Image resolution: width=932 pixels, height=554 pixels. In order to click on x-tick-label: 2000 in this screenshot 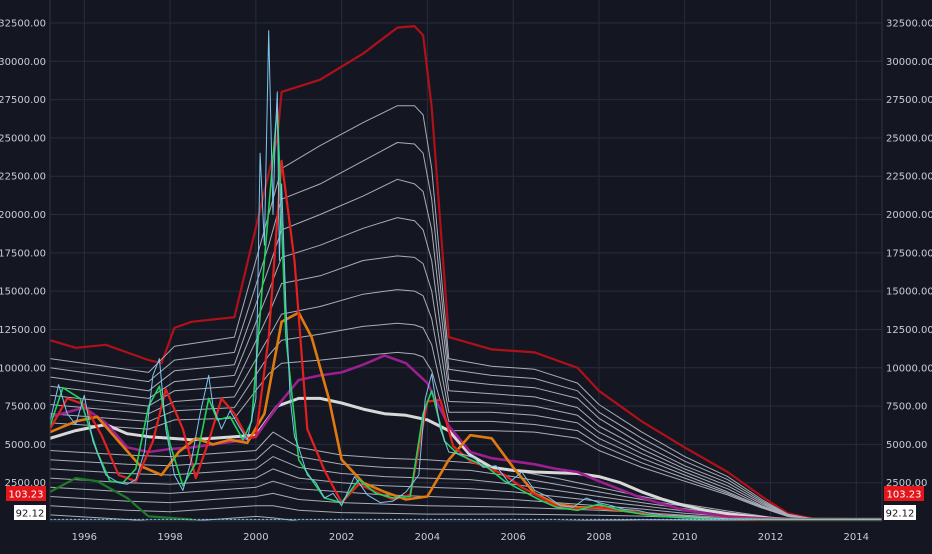, I will do `click(255, 537)`.